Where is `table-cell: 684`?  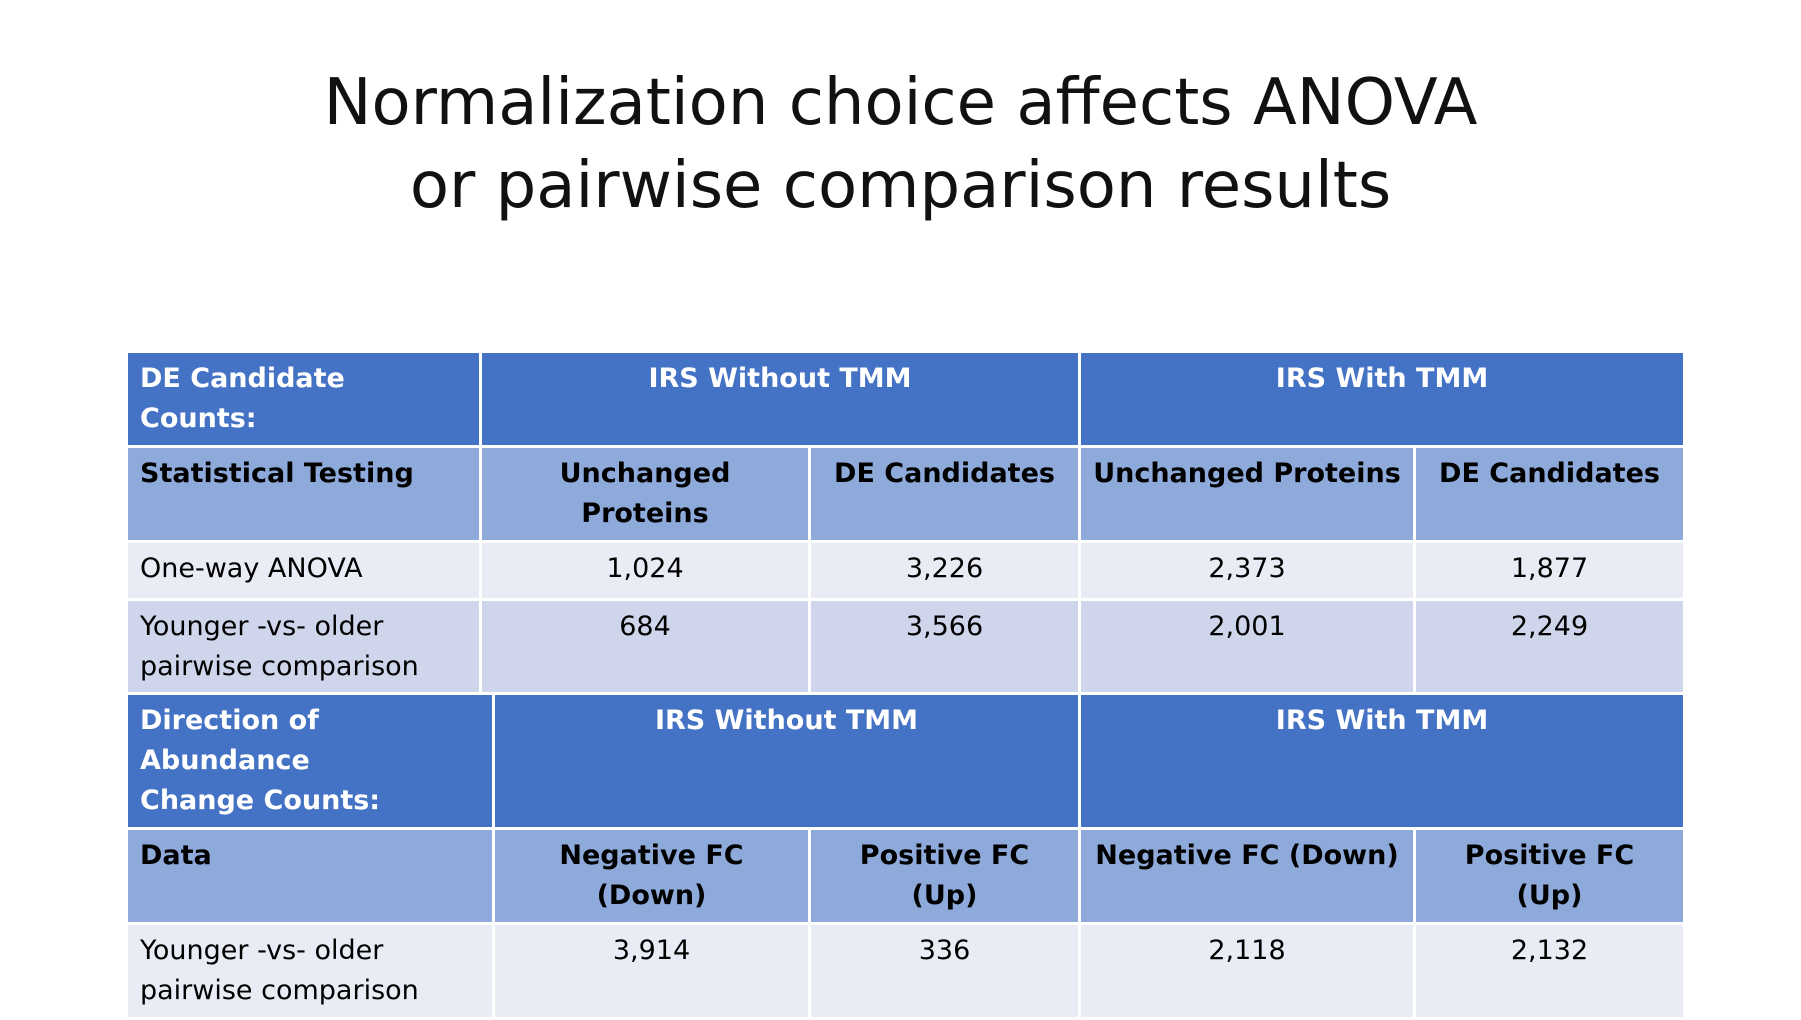
table-cell: 684 is located at coordinates (645, 647).